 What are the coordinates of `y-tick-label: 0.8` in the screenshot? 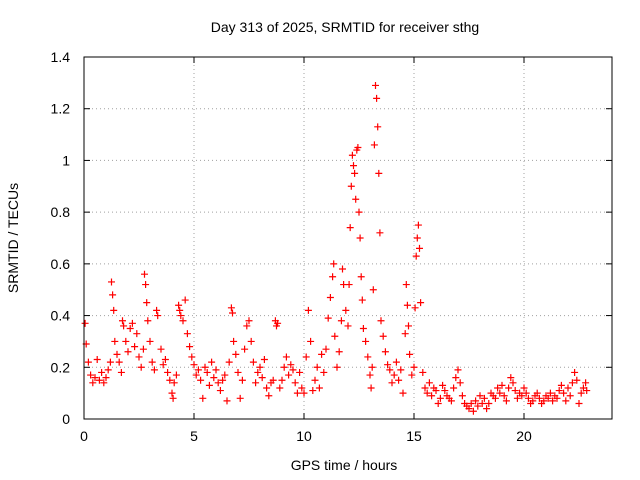 It's located at (61, 212).